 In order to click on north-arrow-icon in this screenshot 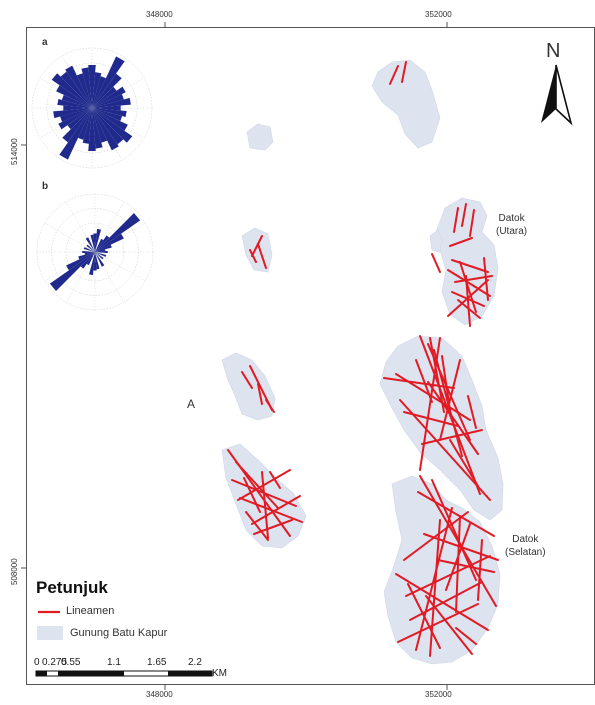, I will do `click(557, 95)`.